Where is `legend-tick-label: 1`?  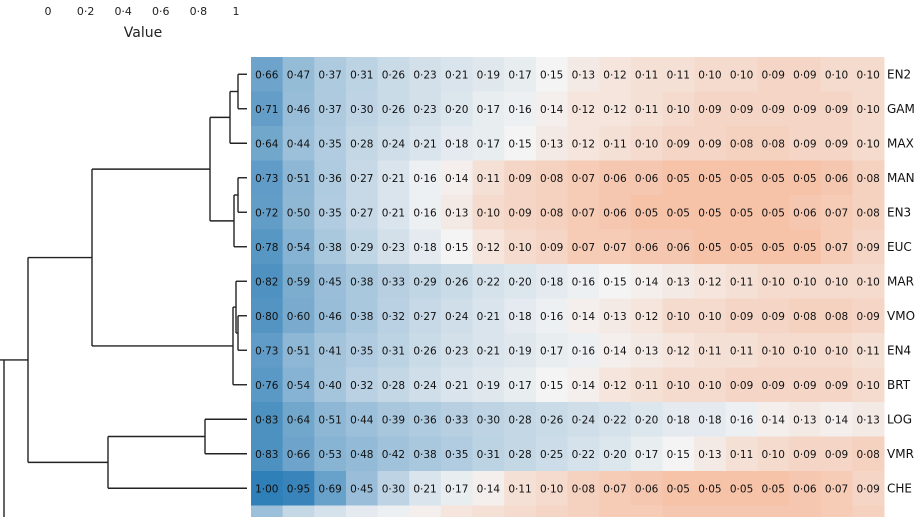
legend-tick-label: 1 is located at coordinates (236, 11).